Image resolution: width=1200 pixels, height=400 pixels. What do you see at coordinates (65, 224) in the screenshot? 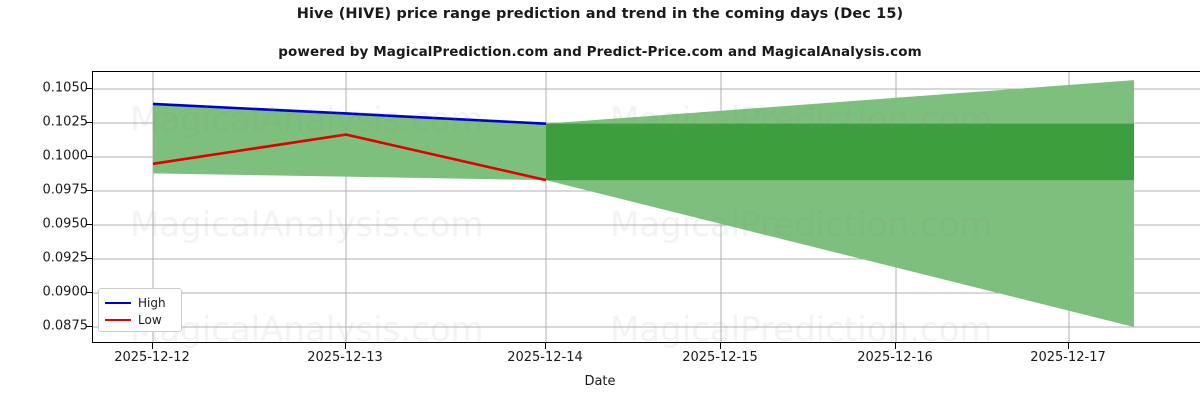
I see `y-axis-tick-label: 0.0950` at bounding box center [65, 224].